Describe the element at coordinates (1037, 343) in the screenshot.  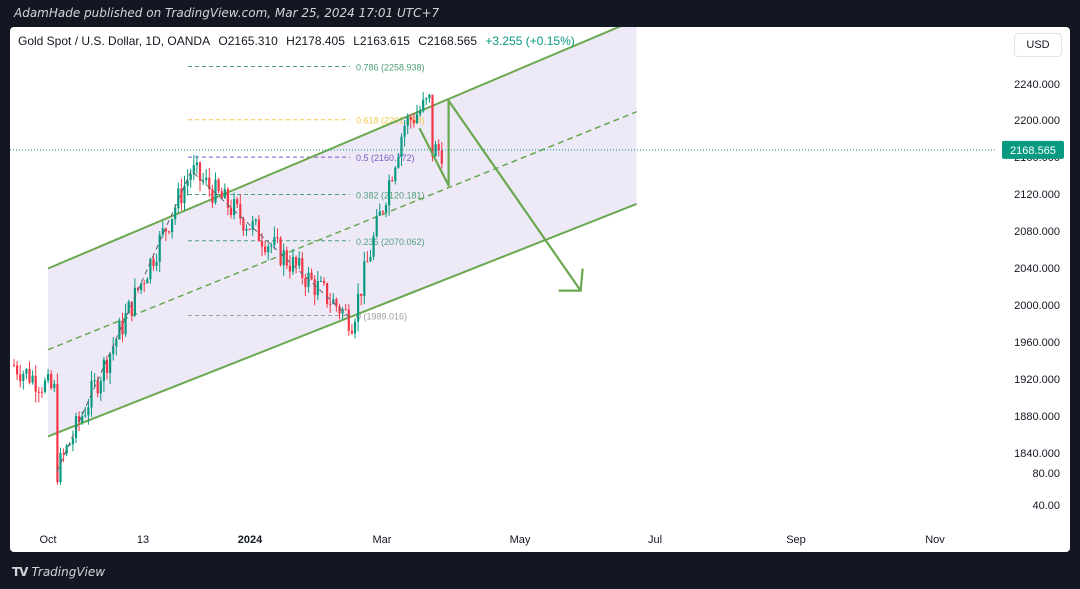
I see `y-tick-label: 1960.000` at that location.